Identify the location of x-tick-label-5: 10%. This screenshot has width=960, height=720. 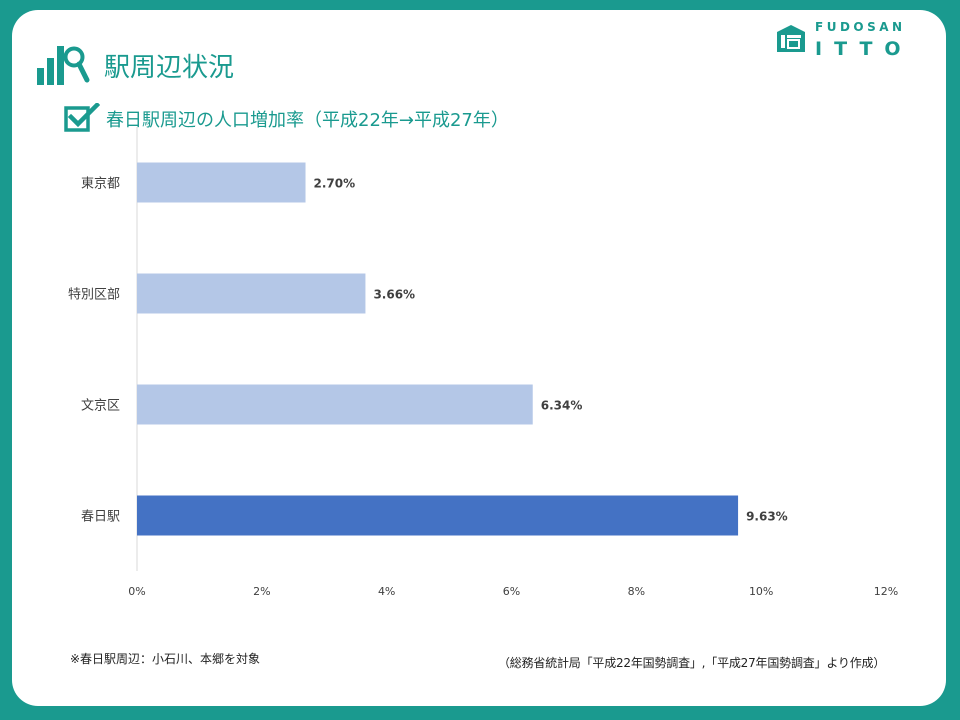
(761, 591).